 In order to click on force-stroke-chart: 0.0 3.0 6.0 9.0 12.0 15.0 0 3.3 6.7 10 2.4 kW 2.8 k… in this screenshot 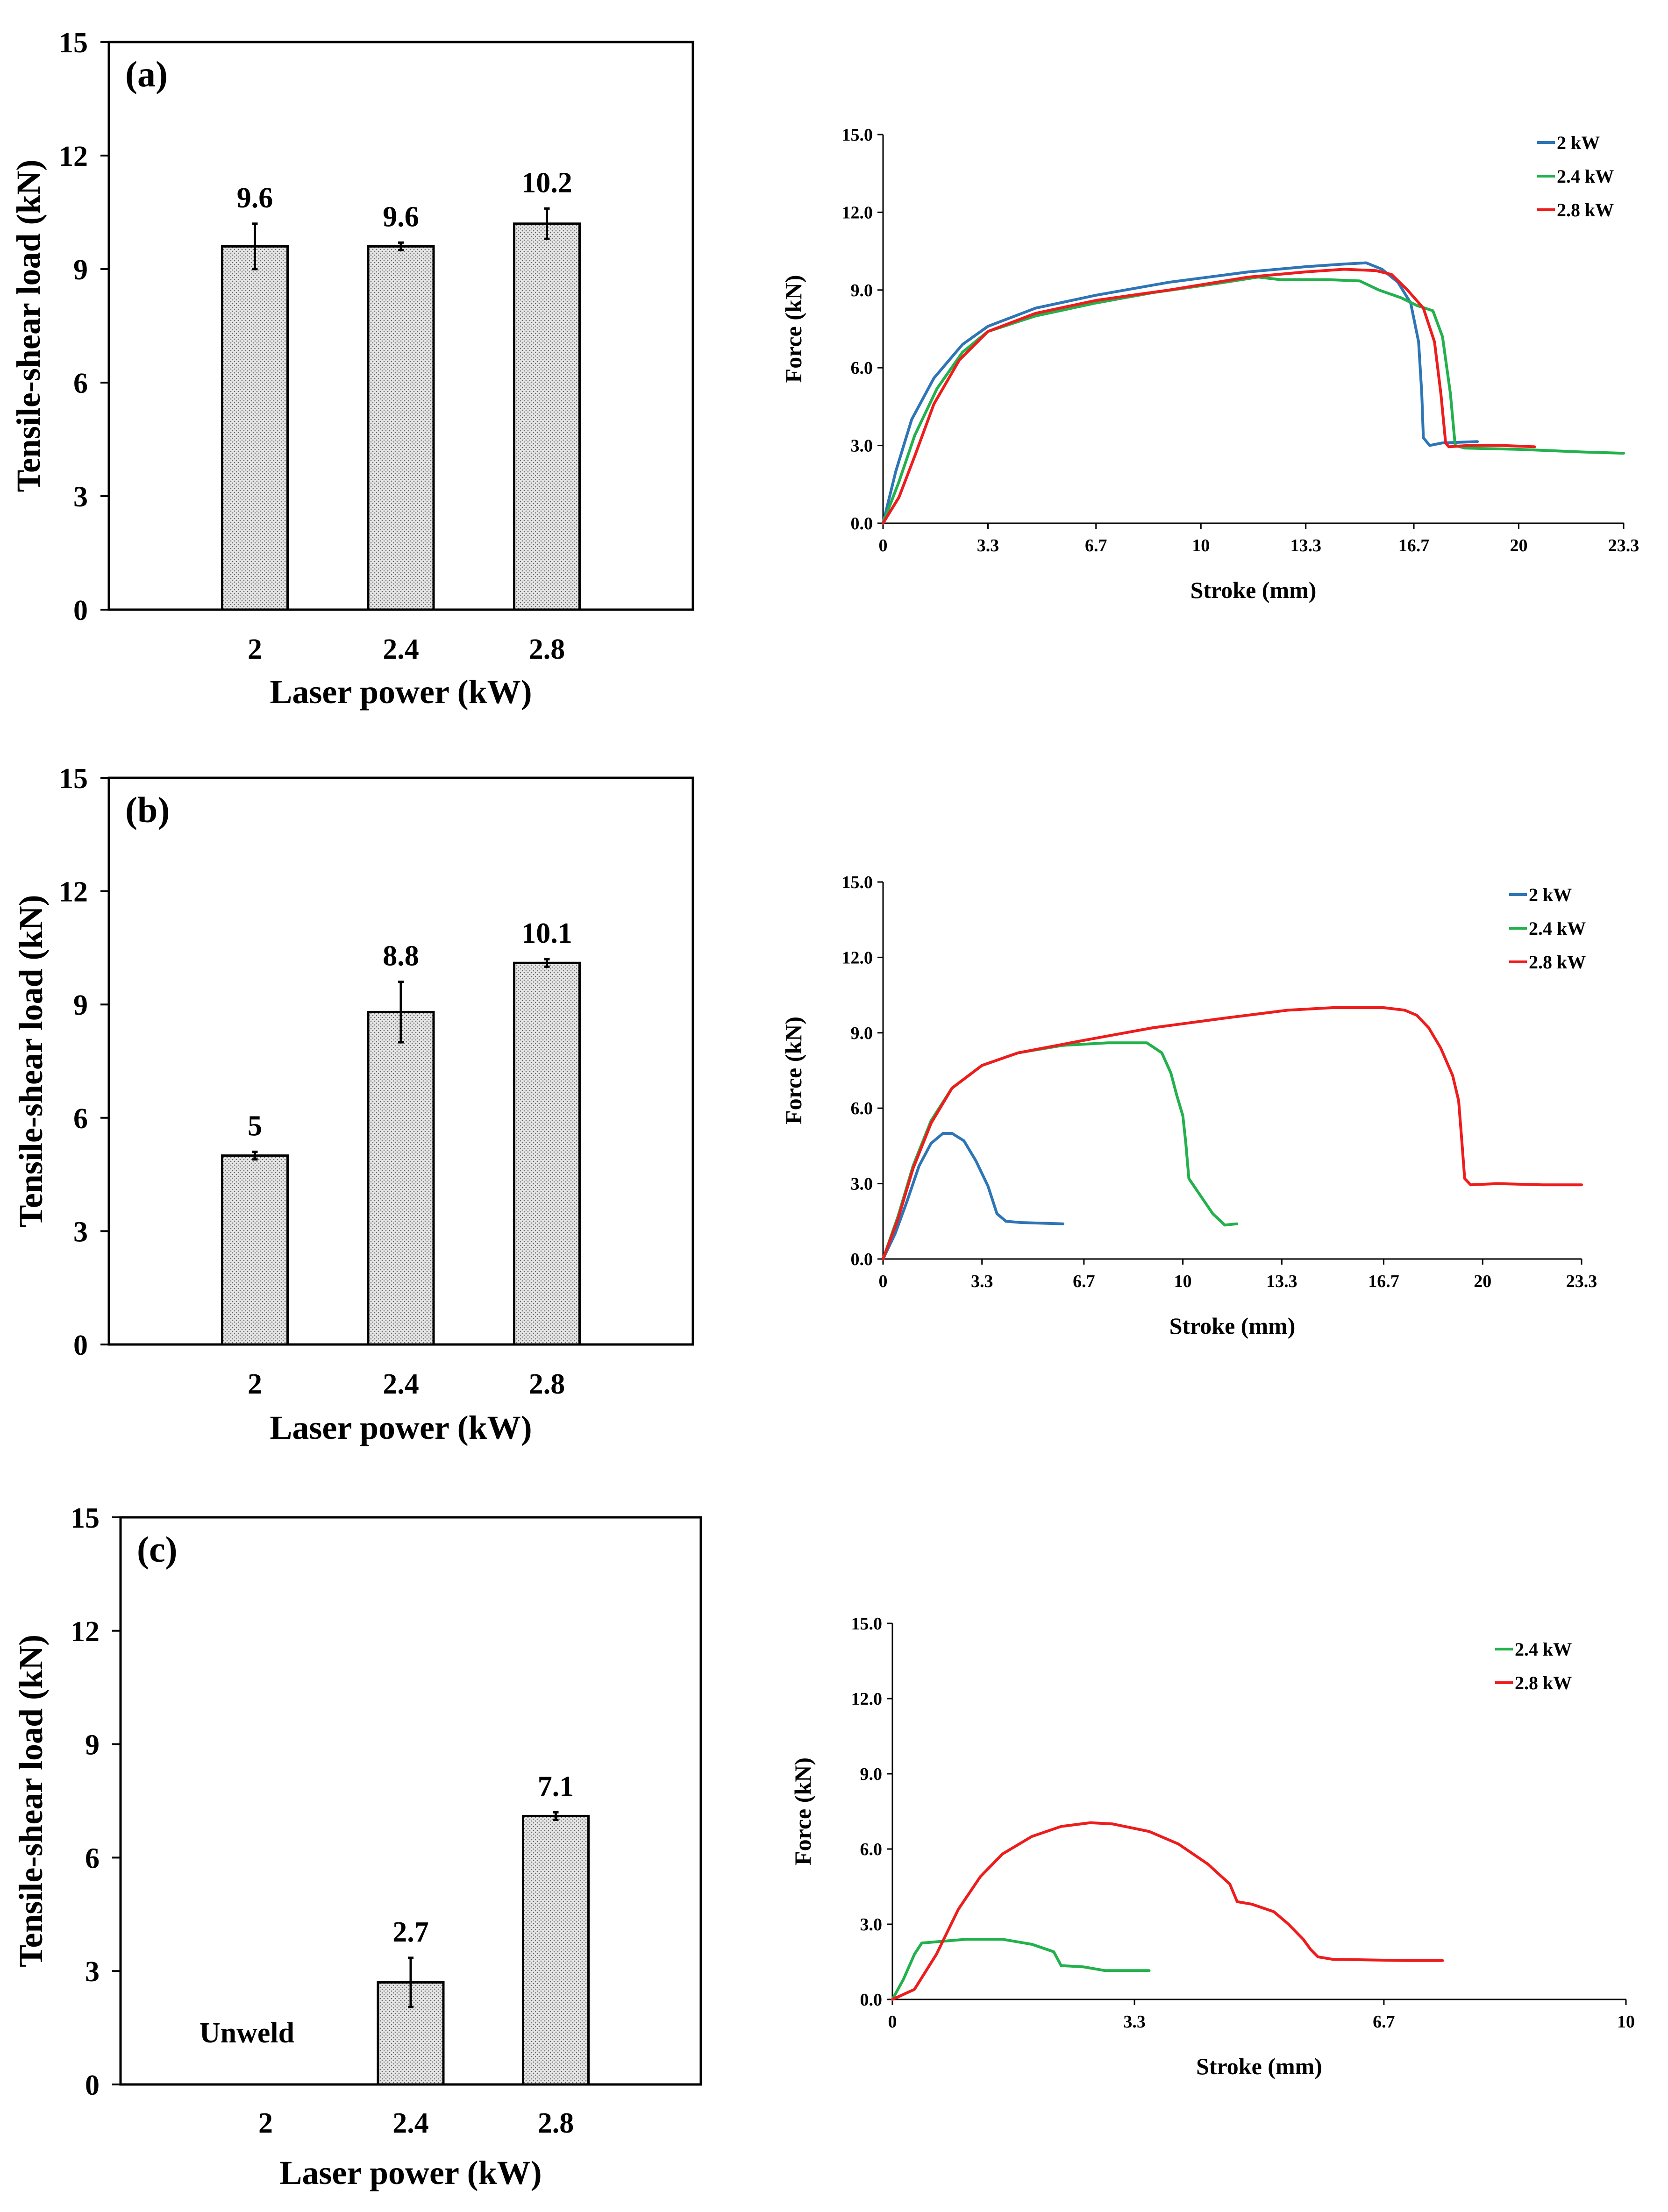, I will do `click(1212, 1846)`.